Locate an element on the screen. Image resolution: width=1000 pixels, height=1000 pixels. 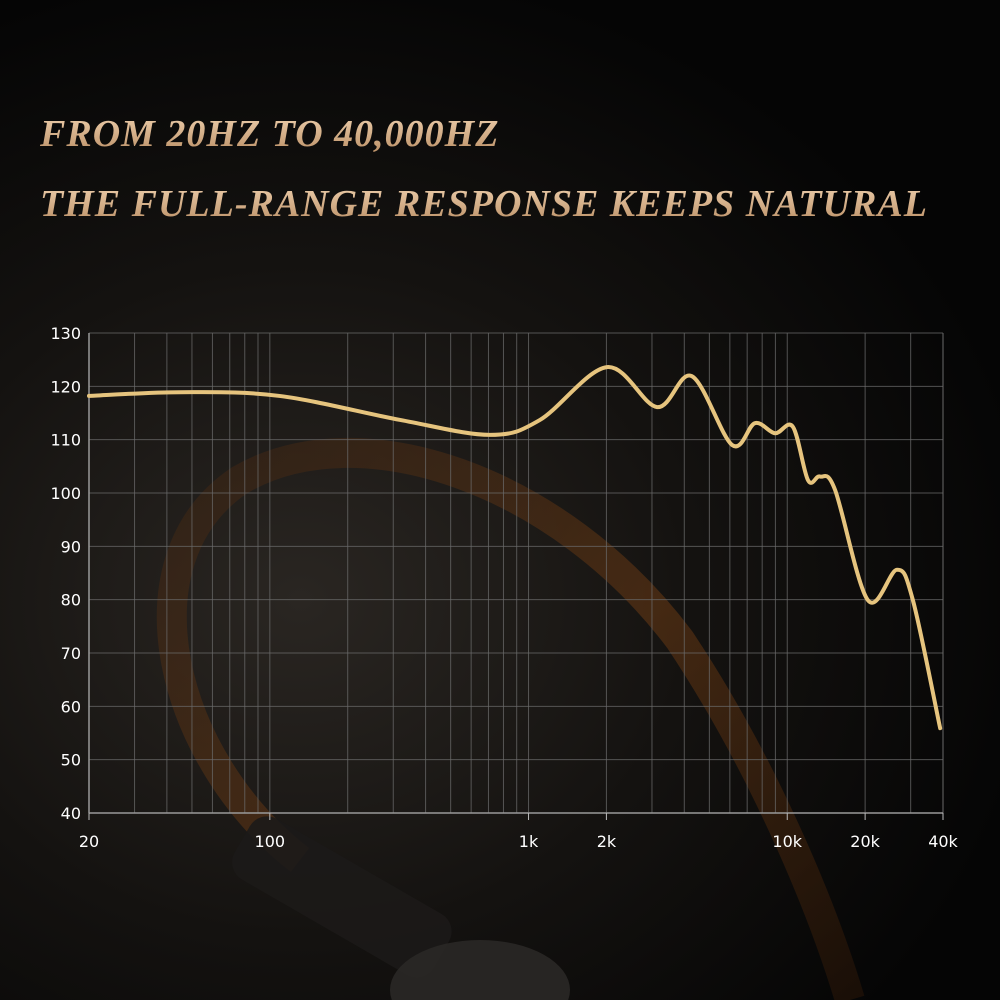
y-tick-label: 70 is located at coordinates (71, 653).